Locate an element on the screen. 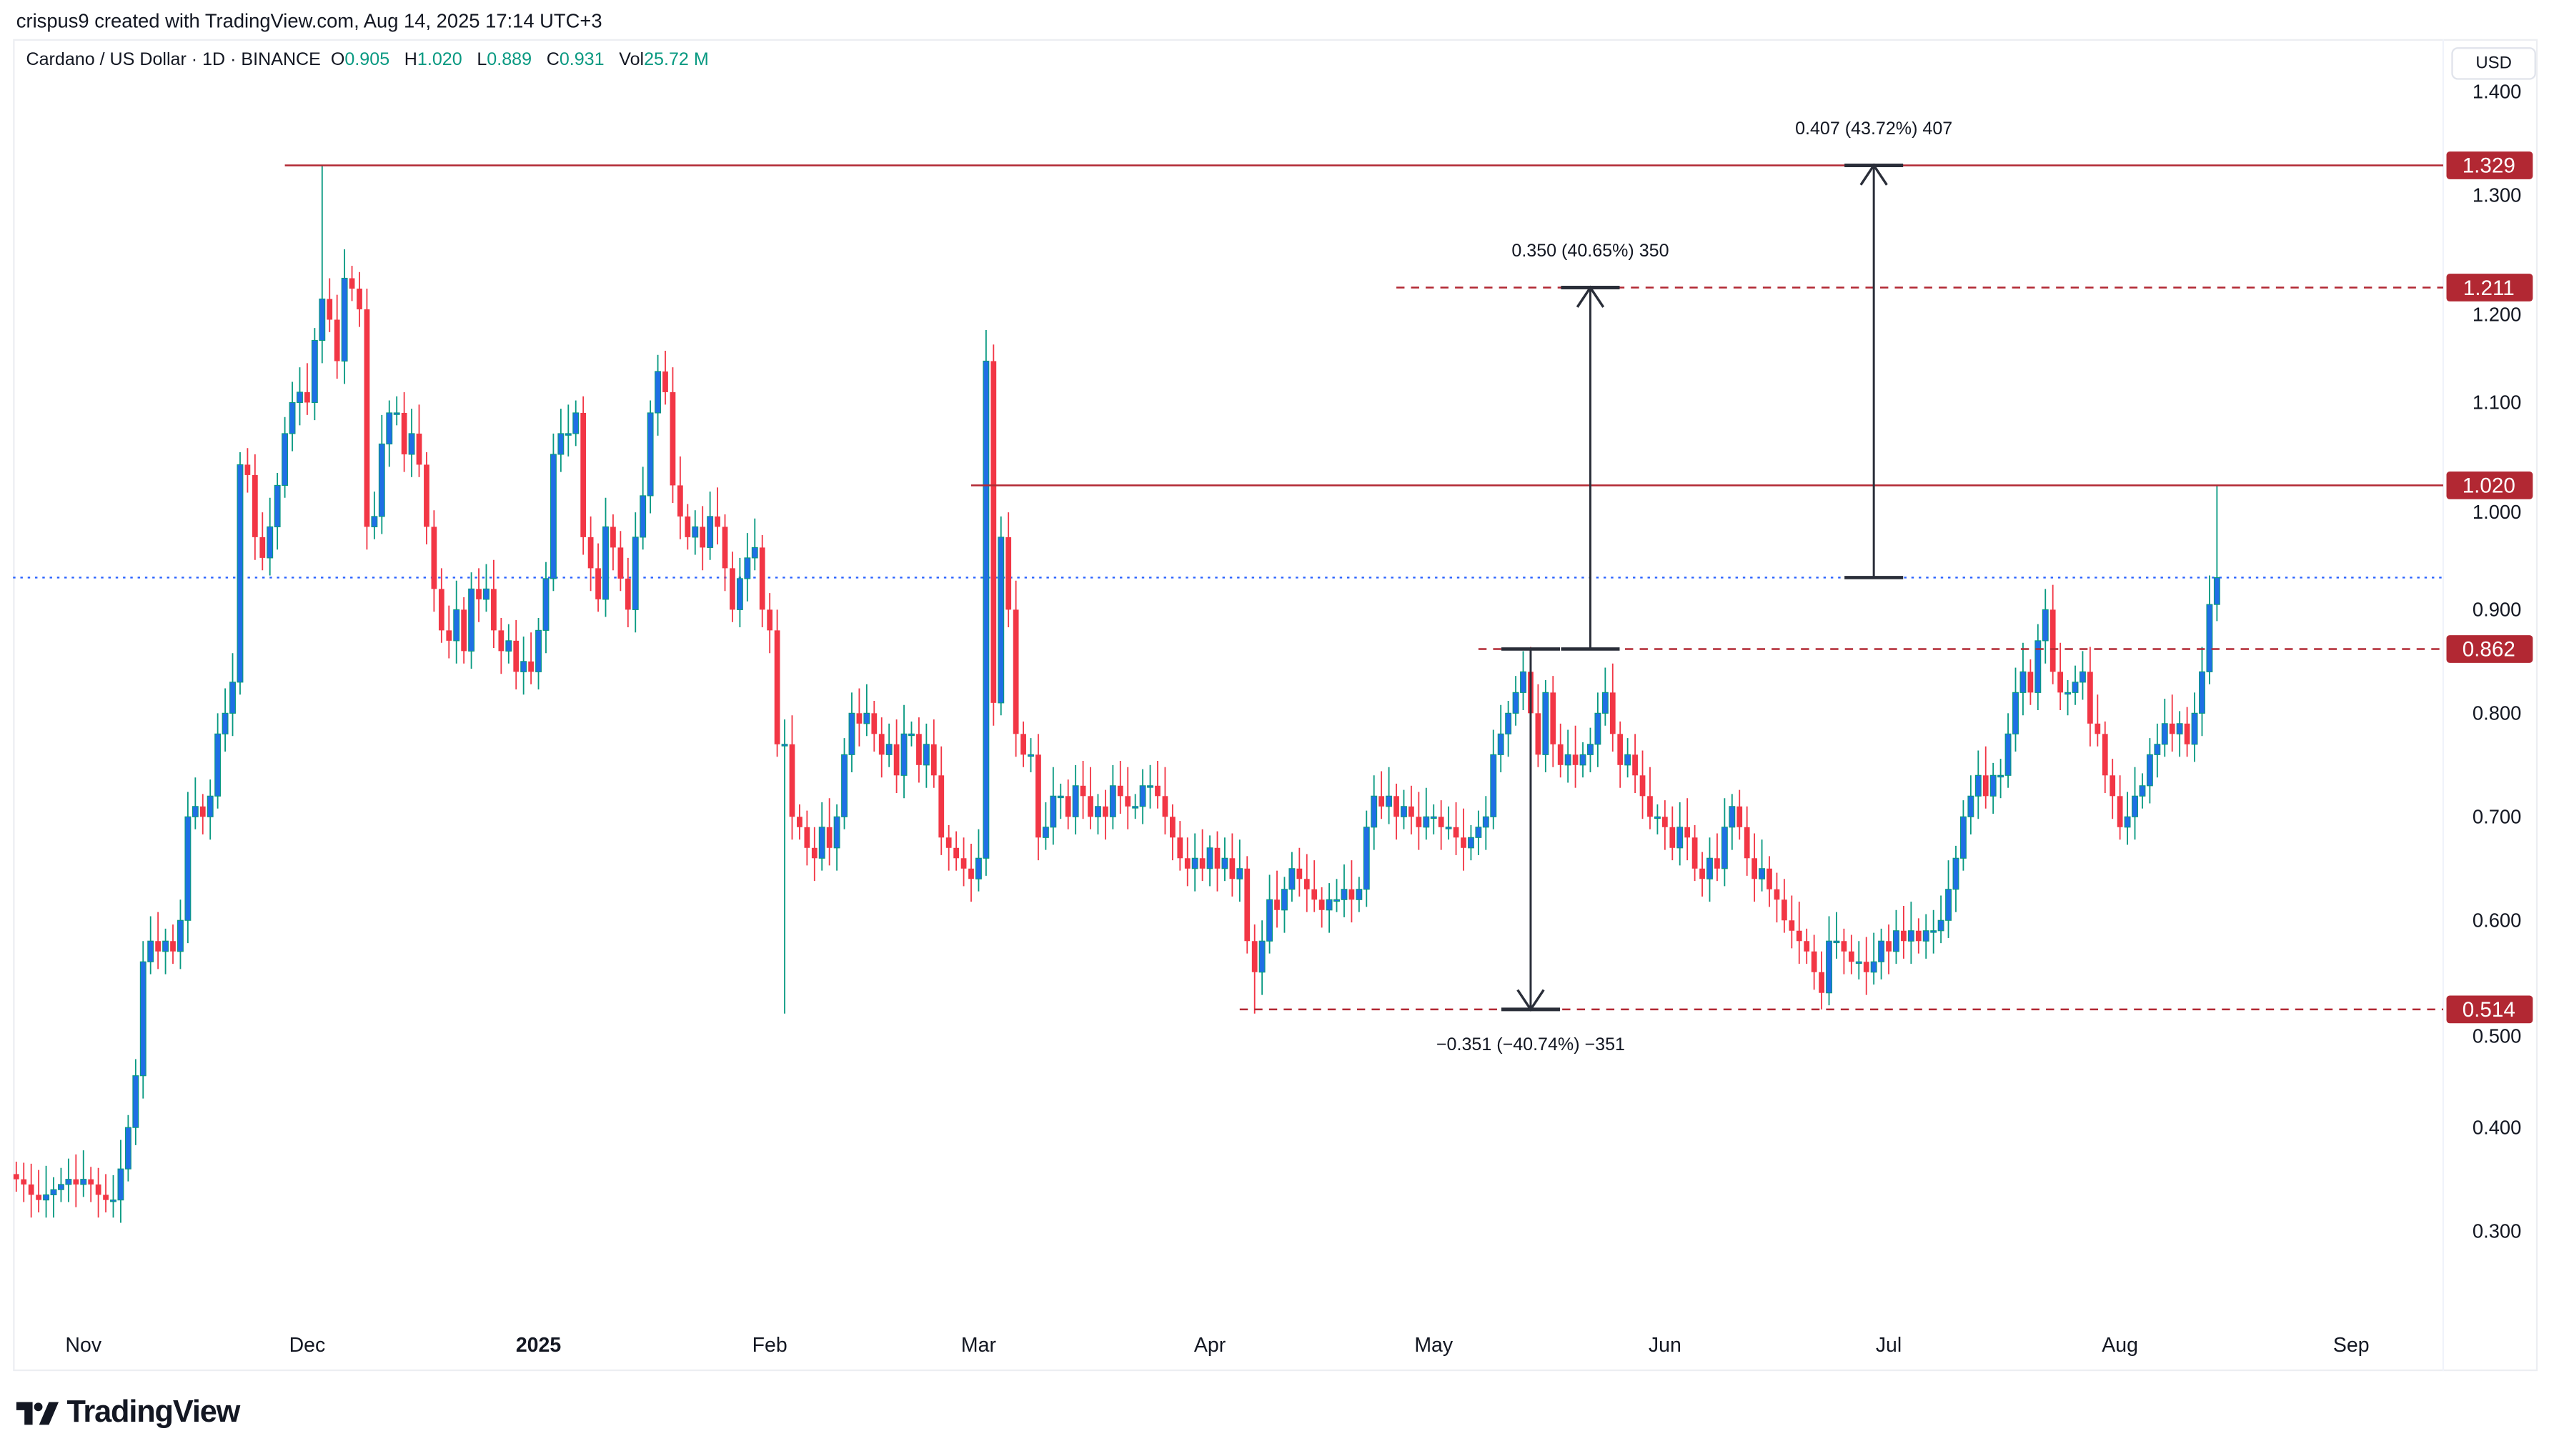  symbol-title: Cardano / US Dollar · 1D · BINANCE is located at coordinates (173, 60).